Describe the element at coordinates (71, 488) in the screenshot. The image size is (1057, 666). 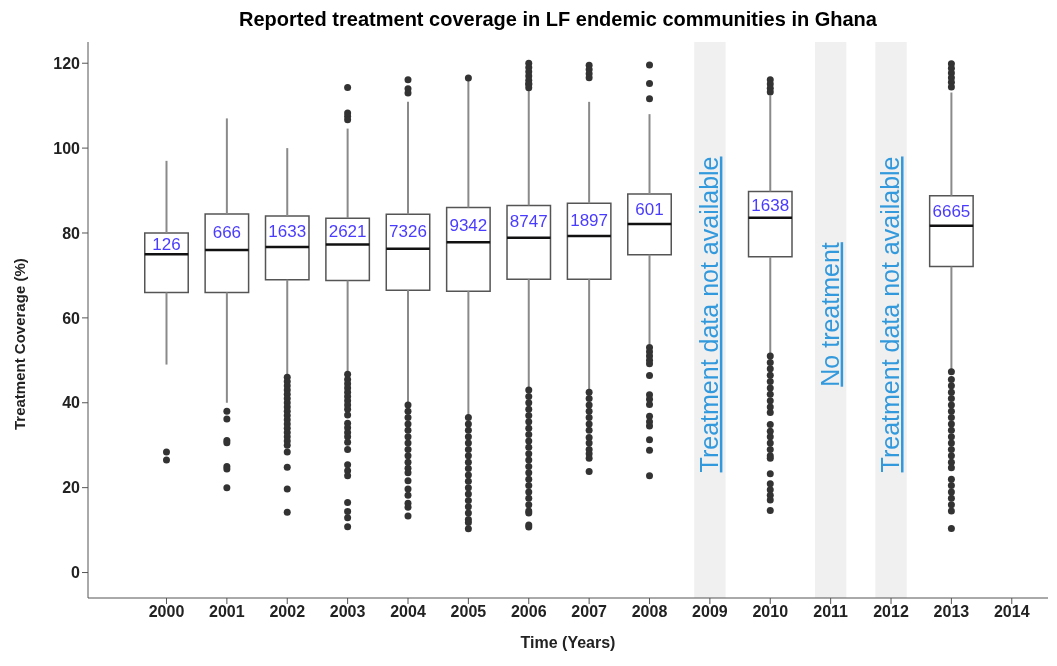
I see `y-tick-label: 20` at that location.